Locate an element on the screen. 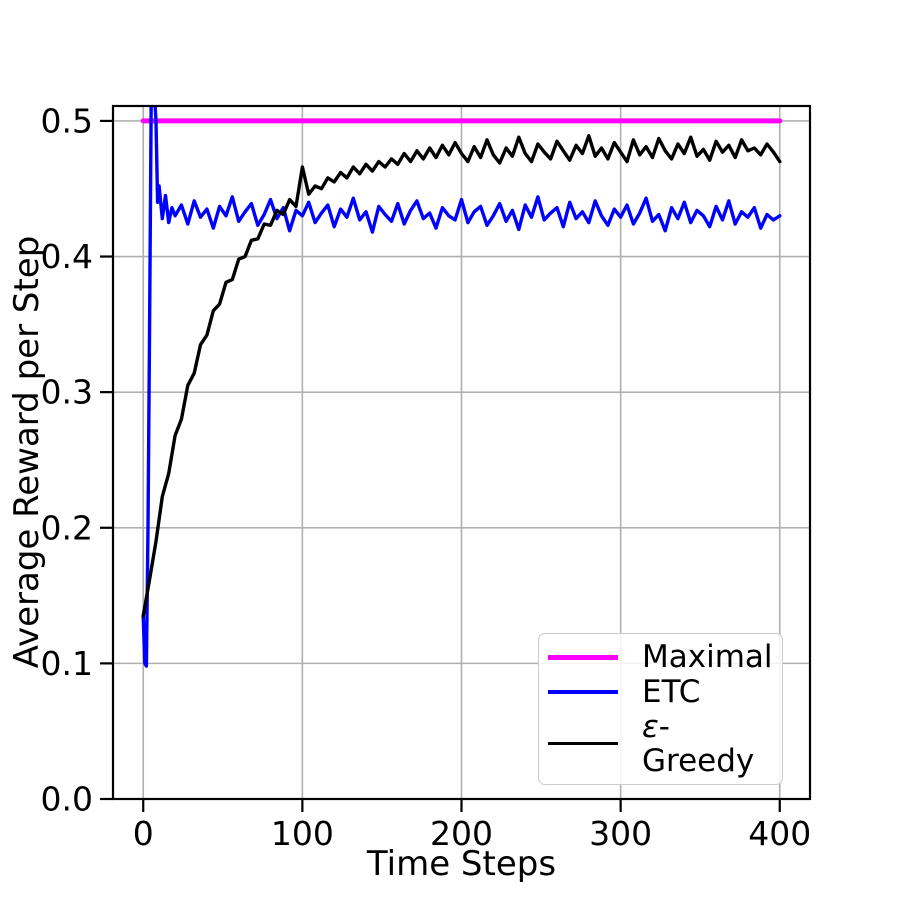 The height and width of the screenshot is (900, 900). x-axis-label: Time Steps is located at coordinates (461, 864).